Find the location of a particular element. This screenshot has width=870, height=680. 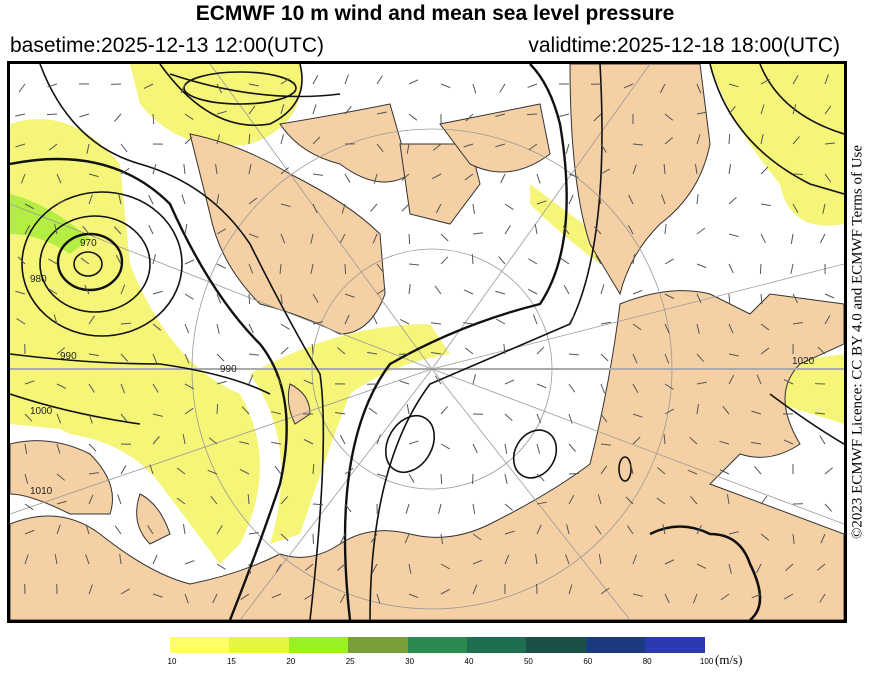

colorbar-tick: 80 is located at coordinates (647, 661).